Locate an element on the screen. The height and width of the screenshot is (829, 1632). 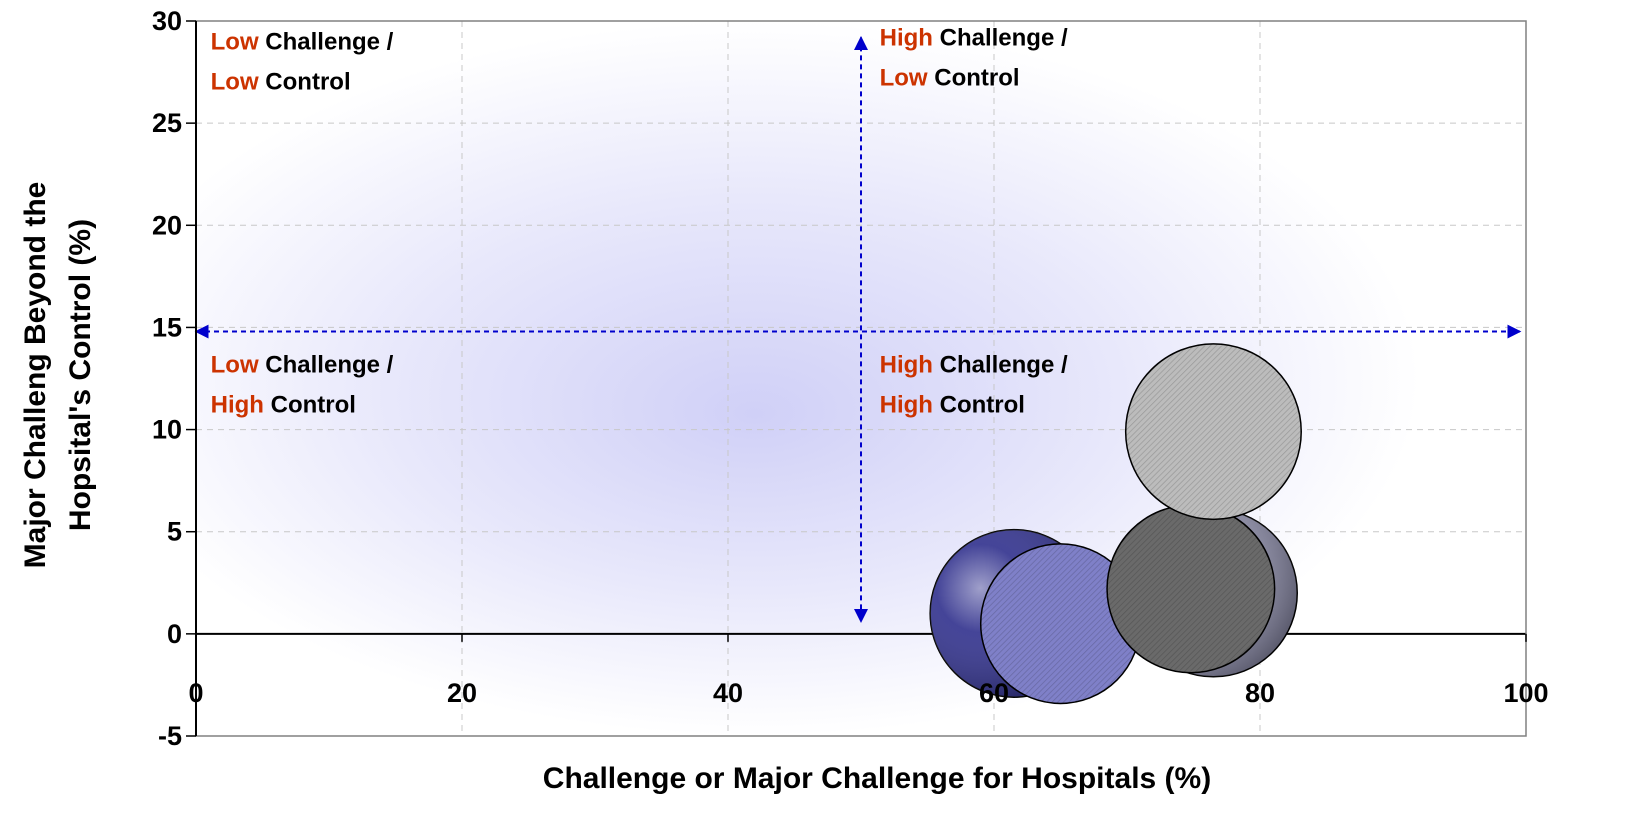
y-tick-label: 25 is located at coordinates (167, 123).